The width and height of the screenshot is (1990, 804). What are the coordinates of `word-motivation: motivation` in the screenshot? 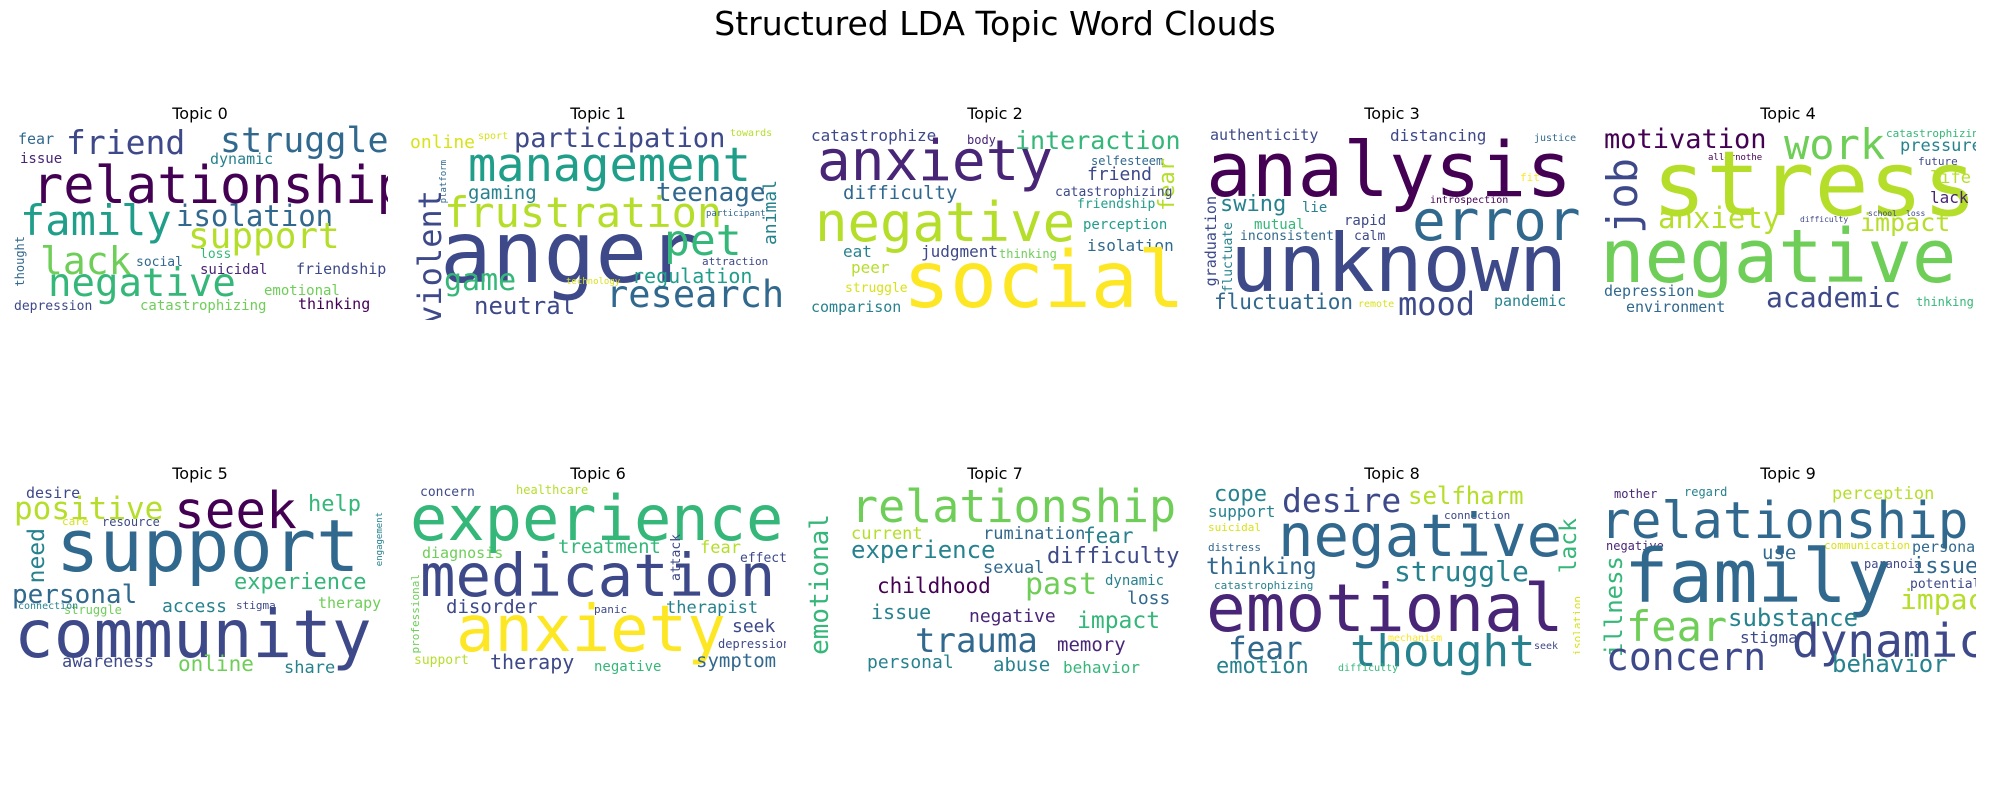 It's located at (1685, 139).